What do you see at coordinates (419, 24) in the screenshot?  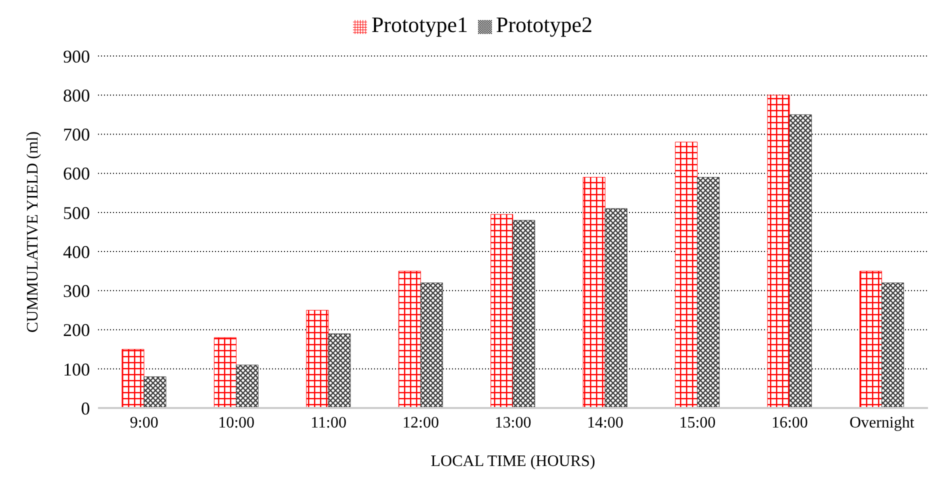 I see `legend-label: Prototype1` at bounding box center [419, 24].